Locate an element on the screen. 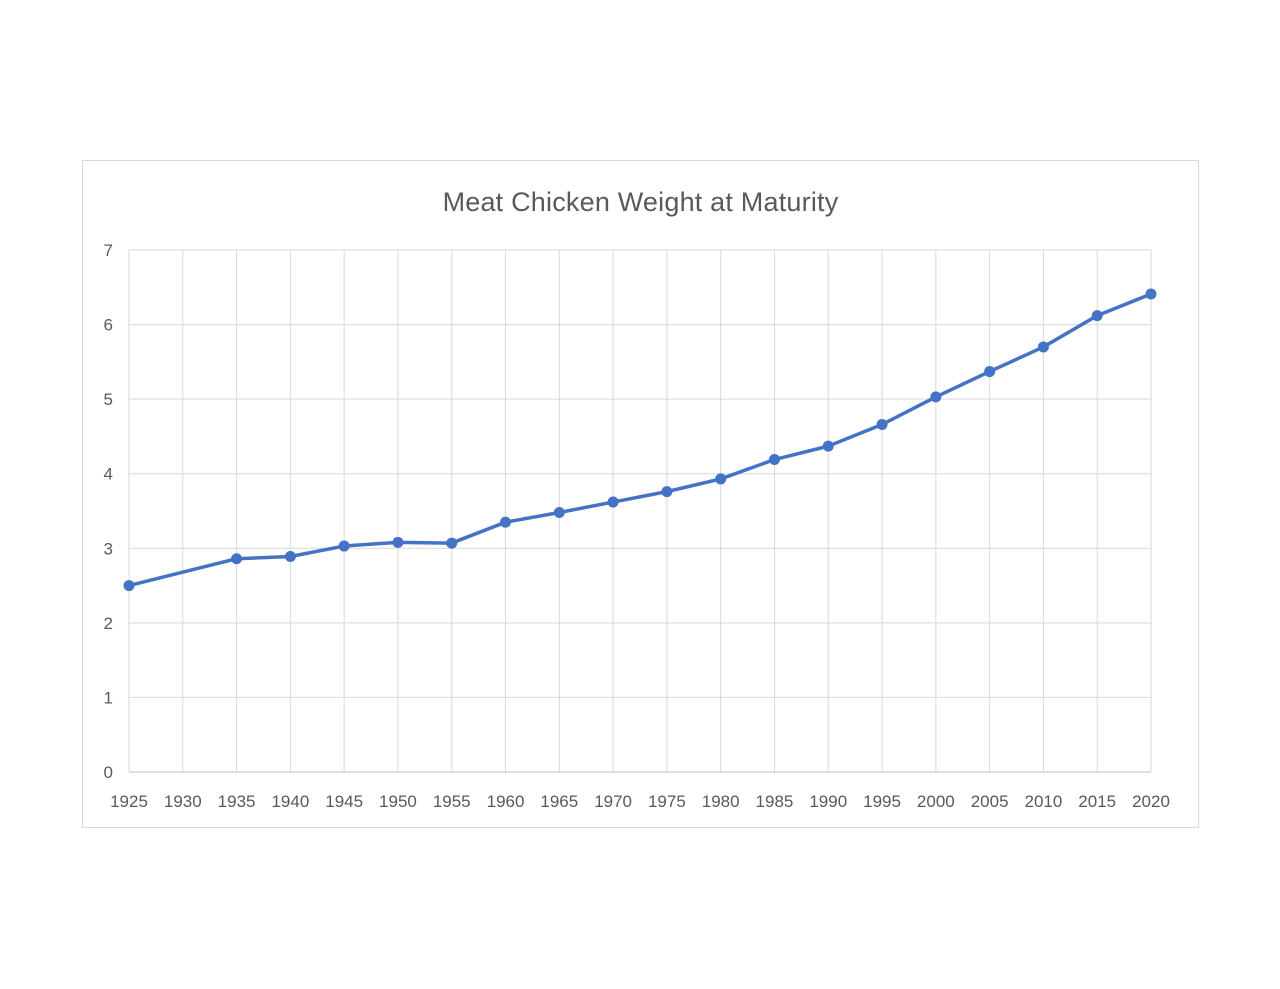  x-tick-label: 2020 is located at coordinates (1151, 801).